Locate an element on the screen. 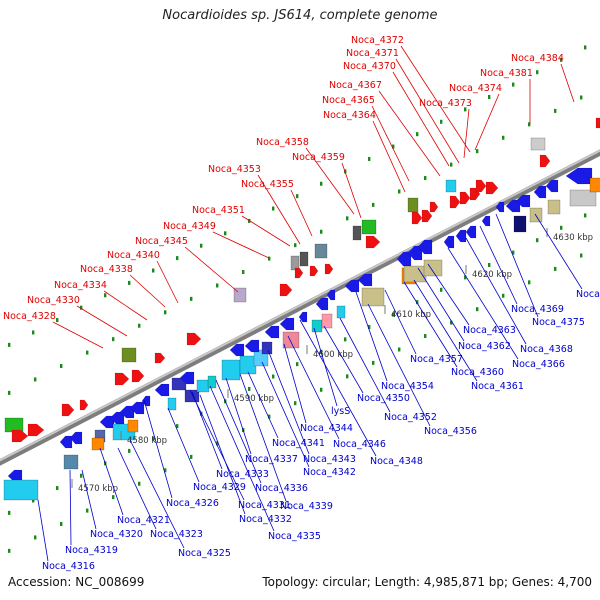  reverse-gene-label: Noca_4329 is located at coordinates (219, 487).